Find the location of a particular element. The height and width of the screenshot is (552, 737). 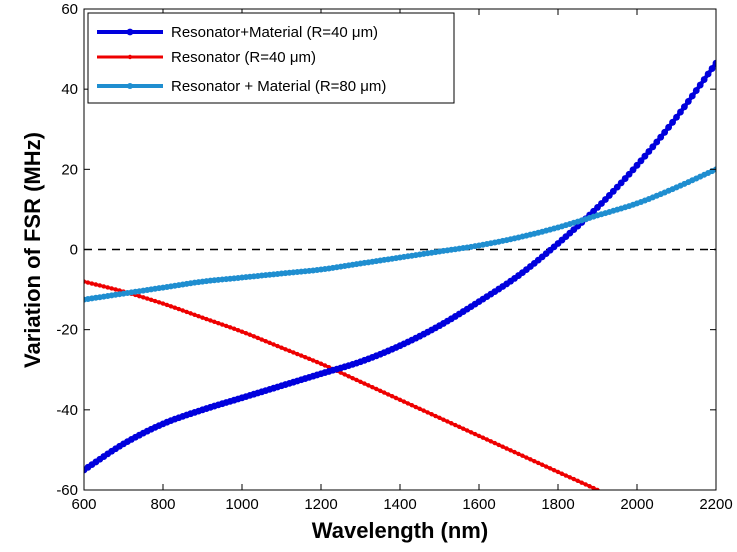

legend-label: Resonator+Material (R=40 μm) is located at coordinates (274, 32).